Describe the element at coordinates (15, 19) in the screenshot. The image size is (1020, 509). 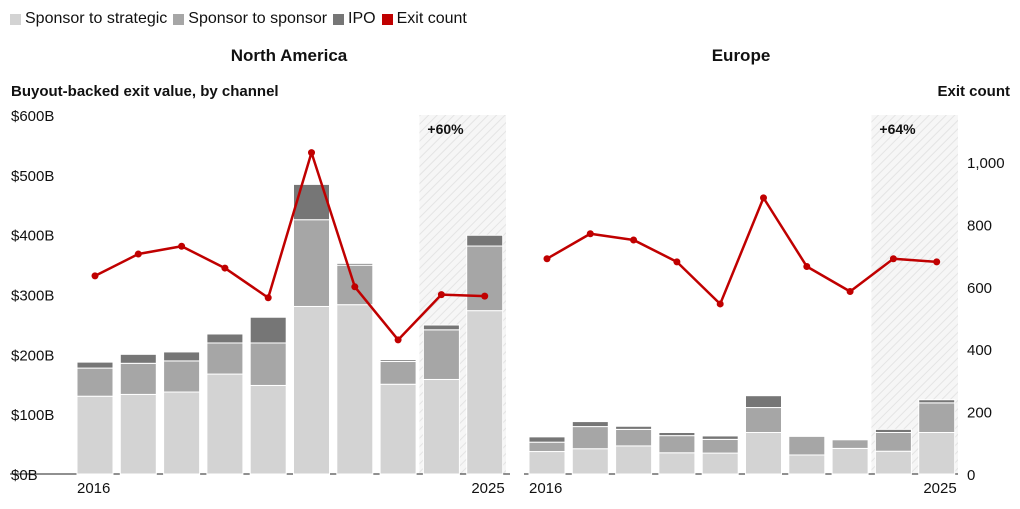
I see `legend-swatch-sponsor-to-strategic` at that location.